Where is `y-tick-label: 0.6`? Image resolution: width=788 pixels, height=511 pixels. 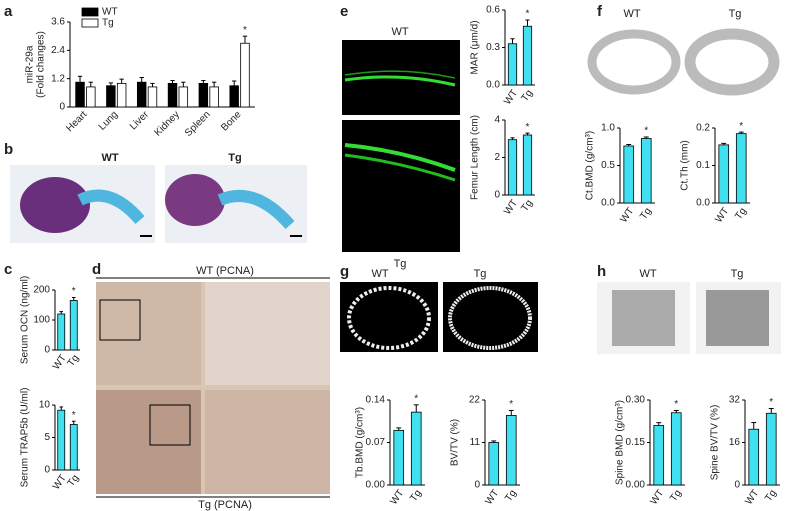
y-tick-label: 0.6 is located at coordinates (493, 10).